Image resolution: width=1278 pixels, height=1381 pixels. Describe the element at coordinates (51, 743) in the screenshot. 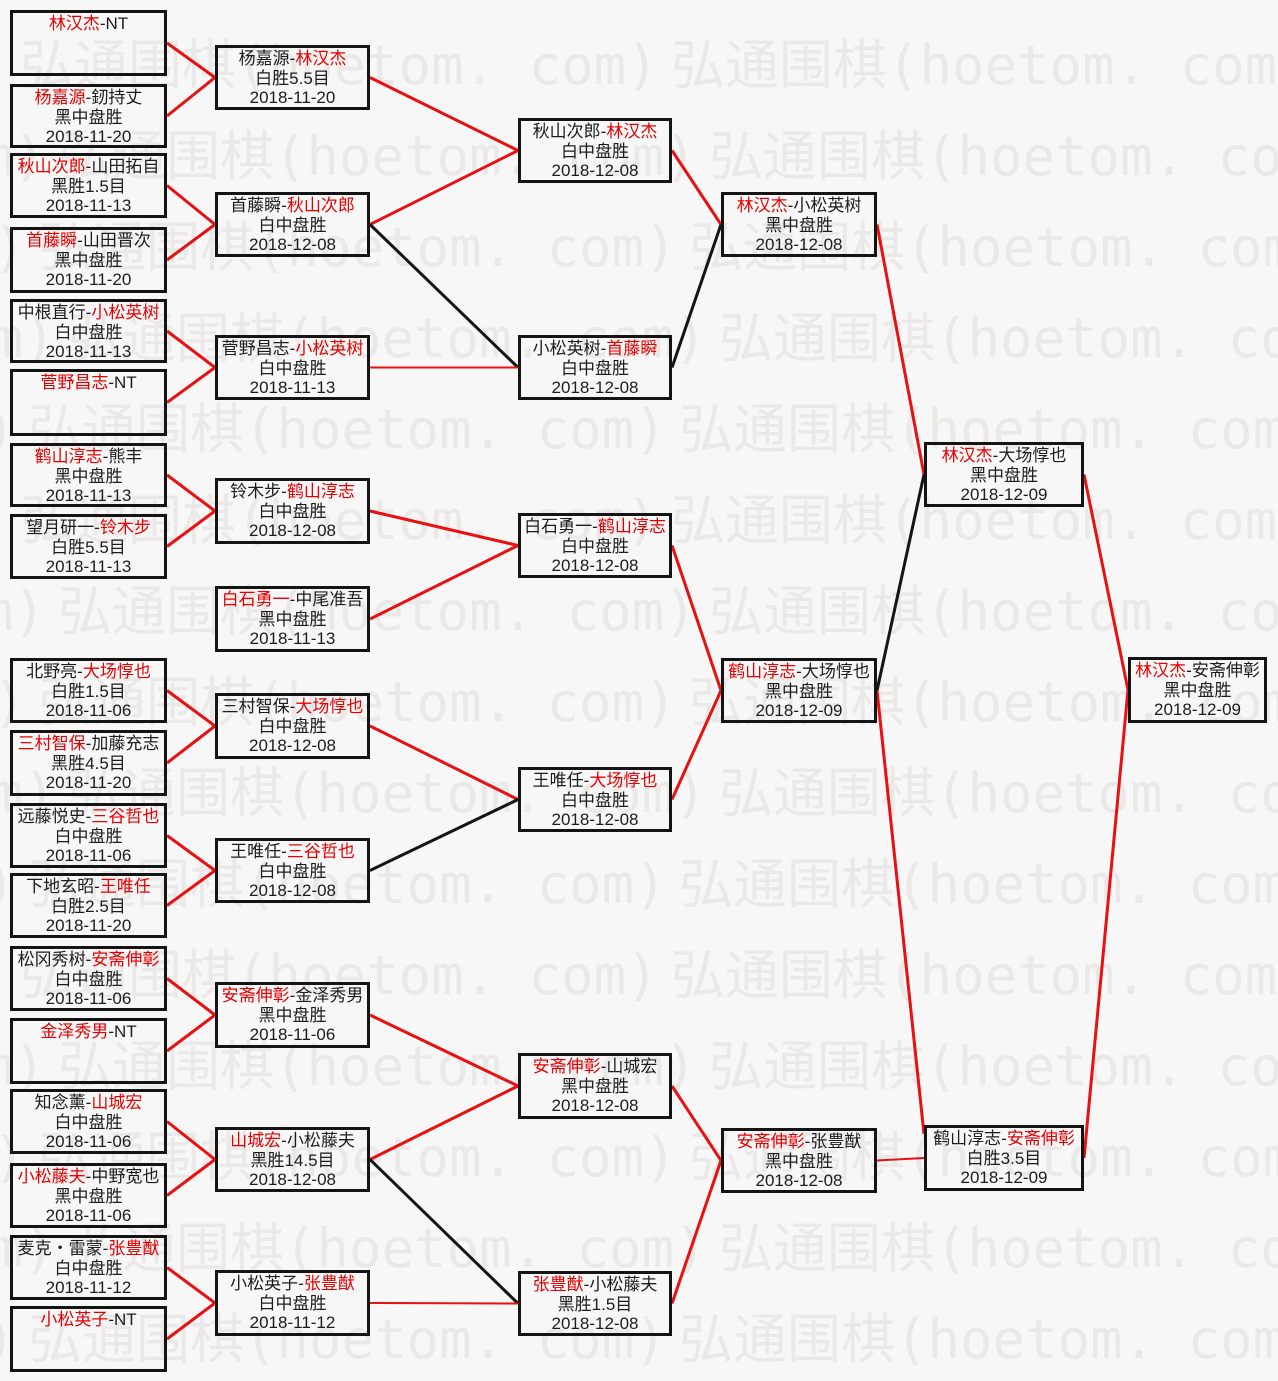

I see `player-name: 三村智保` at that location.